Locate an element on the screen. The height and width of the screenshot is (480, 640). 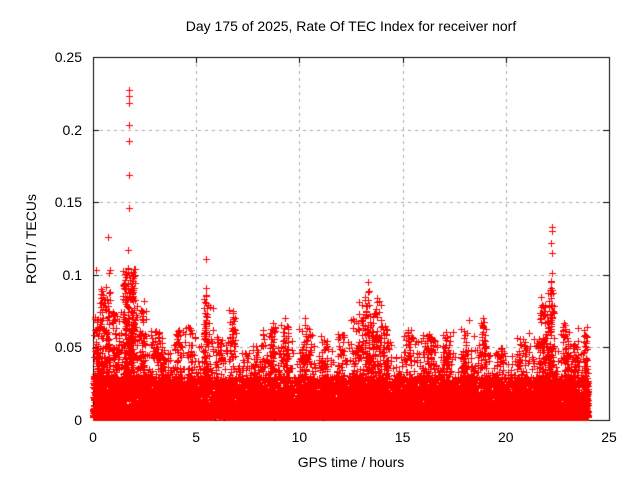
x-tick-label: 5 is located at coordinates (196, 437).